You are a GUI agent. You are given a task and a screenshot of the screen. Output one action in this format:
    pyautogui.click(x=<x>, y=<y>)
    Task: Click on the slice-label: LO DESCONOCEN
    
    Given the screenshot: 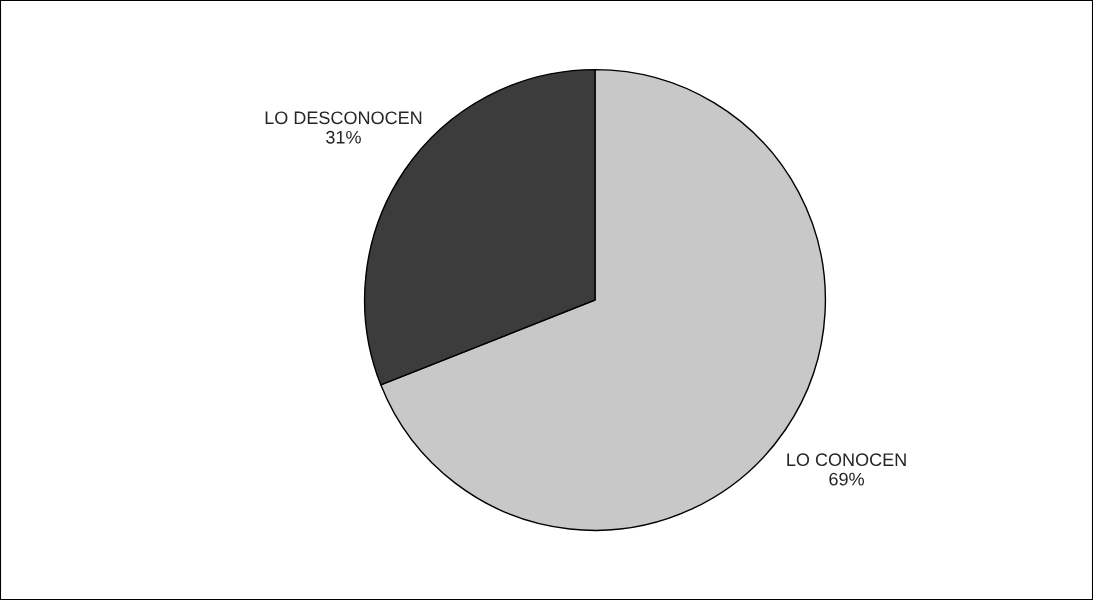 What is the action you would take?
    pyautogui.click(x=343, y=118)
    